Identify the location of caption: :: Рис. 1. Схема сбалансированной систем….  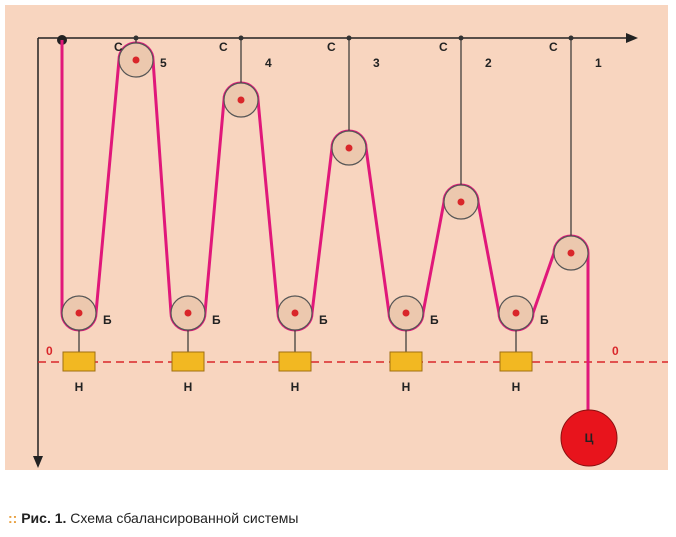
(153, 518).